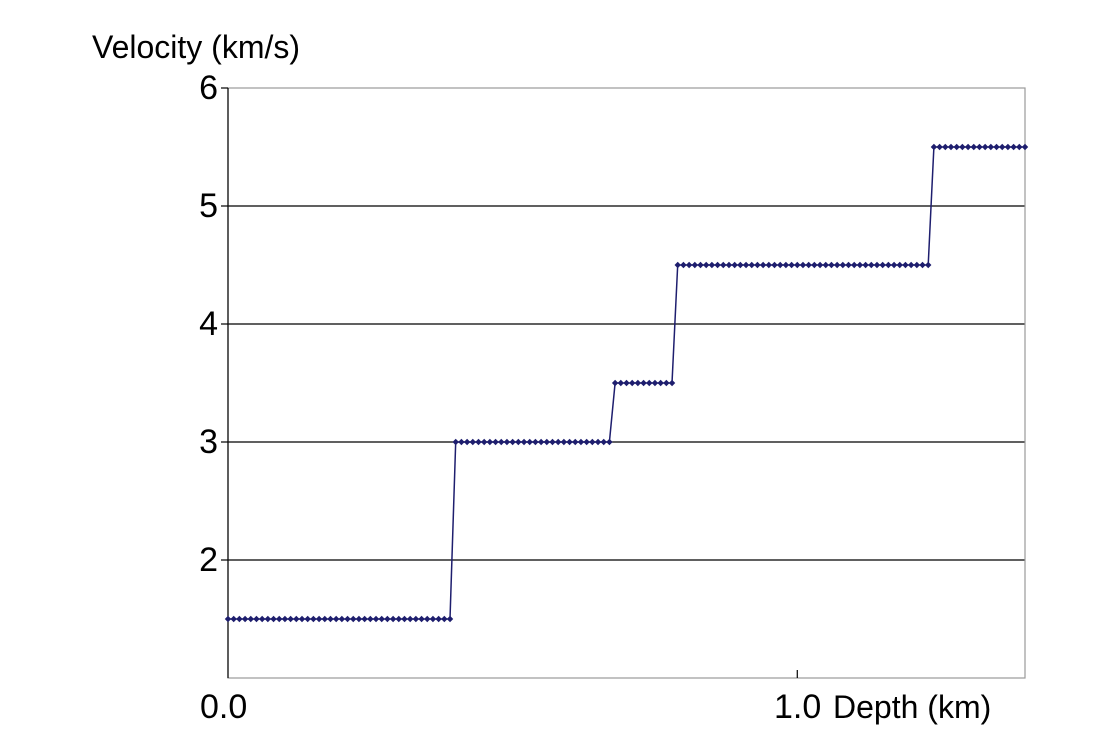 The image size is (1100, 750). Describe the element at coordinates (223, 707) in the screenshot. I see `x-tick-label: 0.0` at that location.